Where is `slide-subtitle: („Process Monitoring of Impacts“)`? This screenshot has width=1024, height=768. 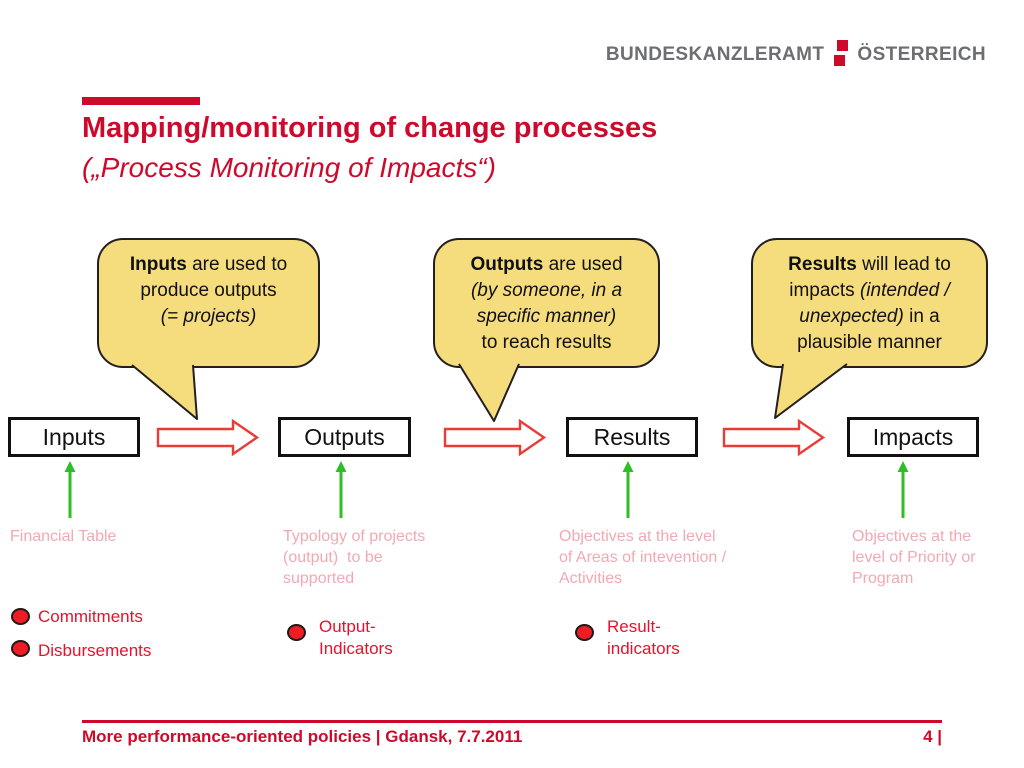 slide-subtitle: („Process Monitoring of Impacts“) is located at coordinates (289, 167).